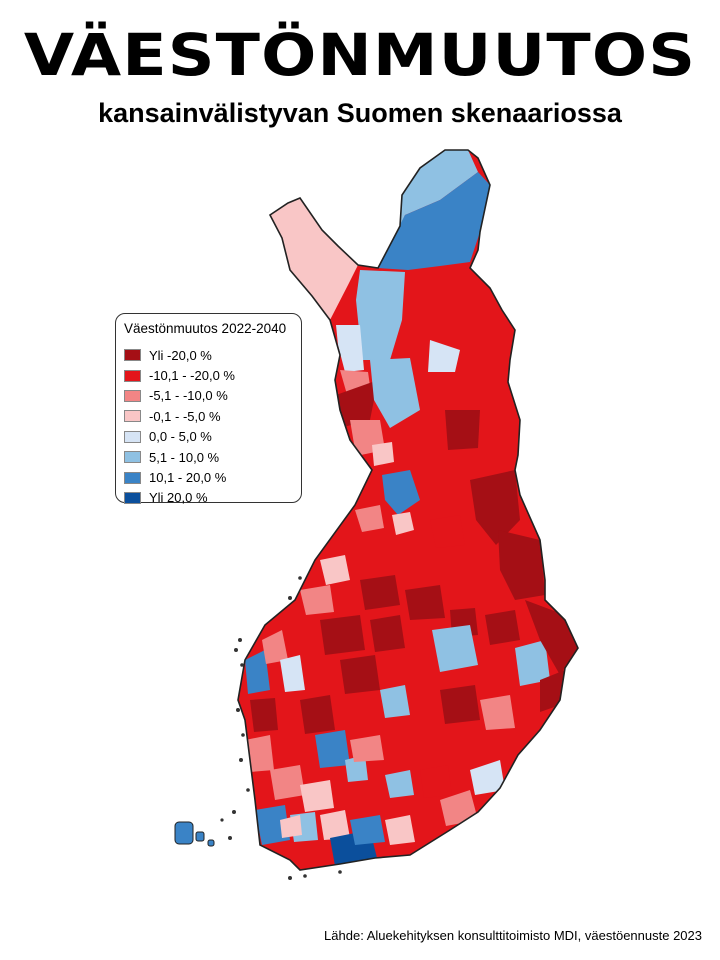 The image size is (720, 960). Describe the element at coordinates (502, 627) in the screenshot. I see `region-joensuu-west` at that location.